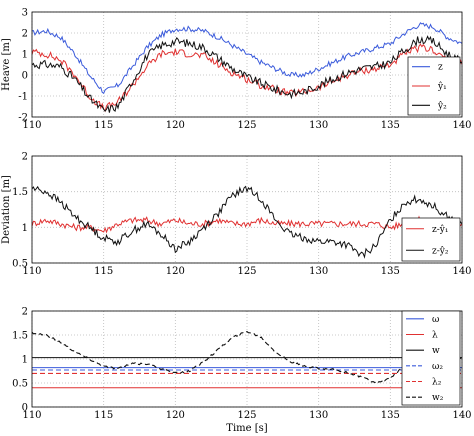  What do you see at coordinates (434, 86) in the screenshot?
I see `legend: z ŷ₁ ŷ₂` at bounding box center [434, 86].